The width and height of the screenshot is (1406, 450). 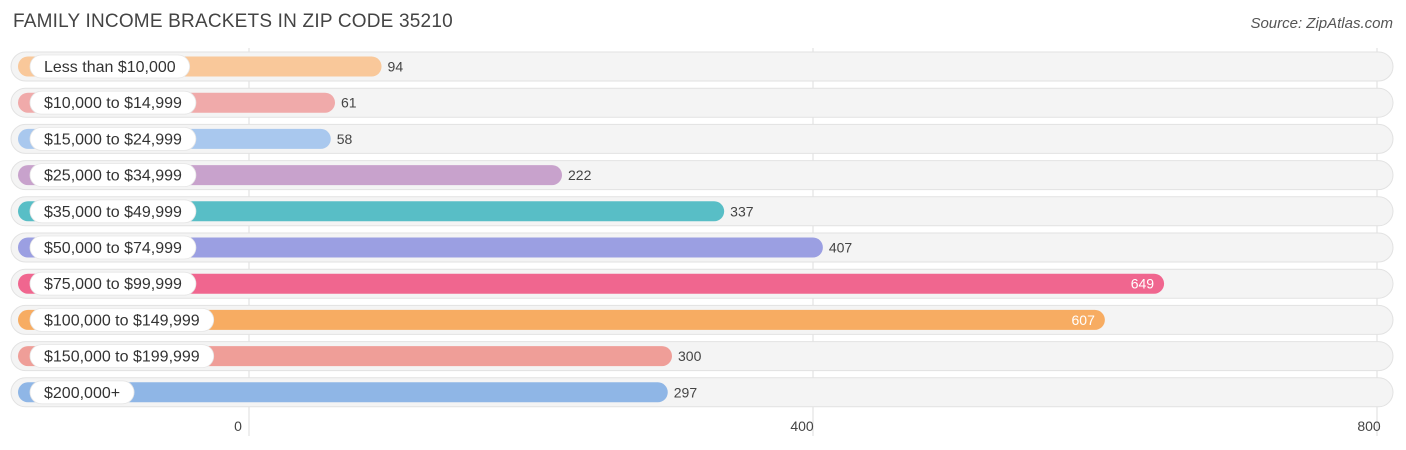 I want to click on category-label: $200,000+, so click(x=82, y=393).